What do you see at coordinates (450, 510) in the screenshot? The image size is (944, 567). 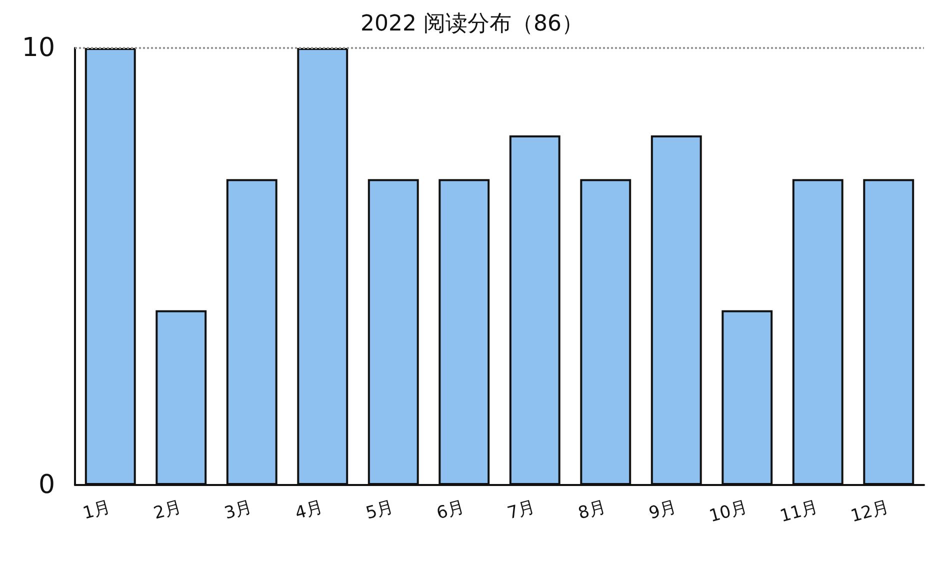 I see `x-tick-label: 6月` at bounding box center [450, 510].